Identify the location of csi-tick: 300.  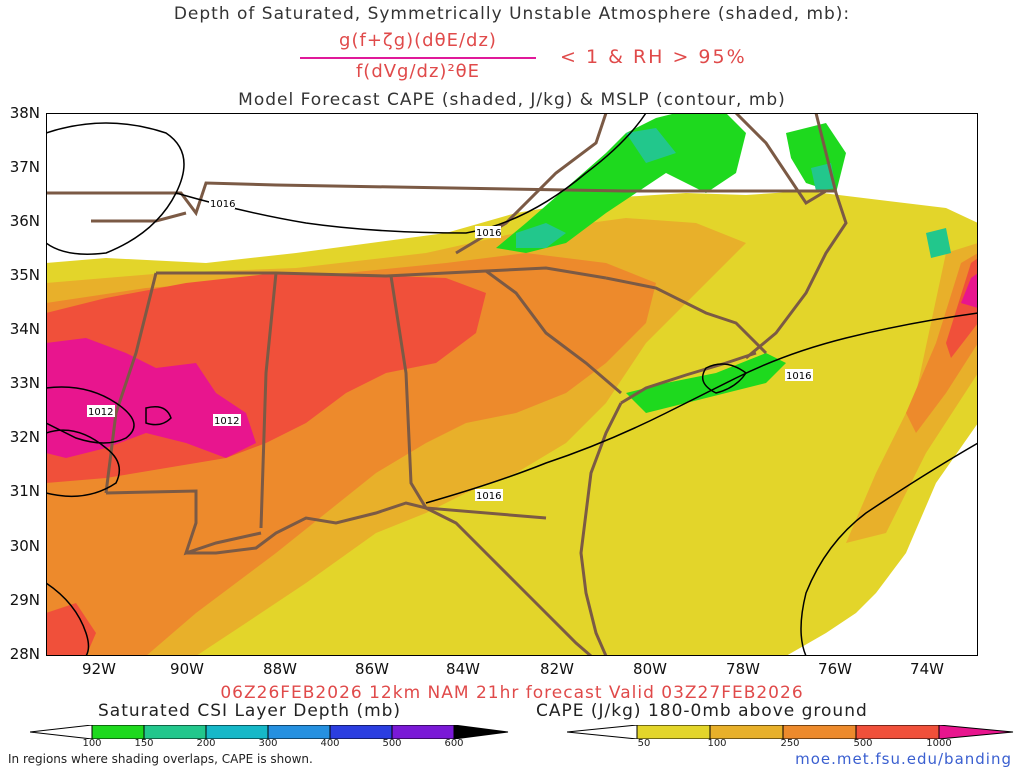
(268, 743).